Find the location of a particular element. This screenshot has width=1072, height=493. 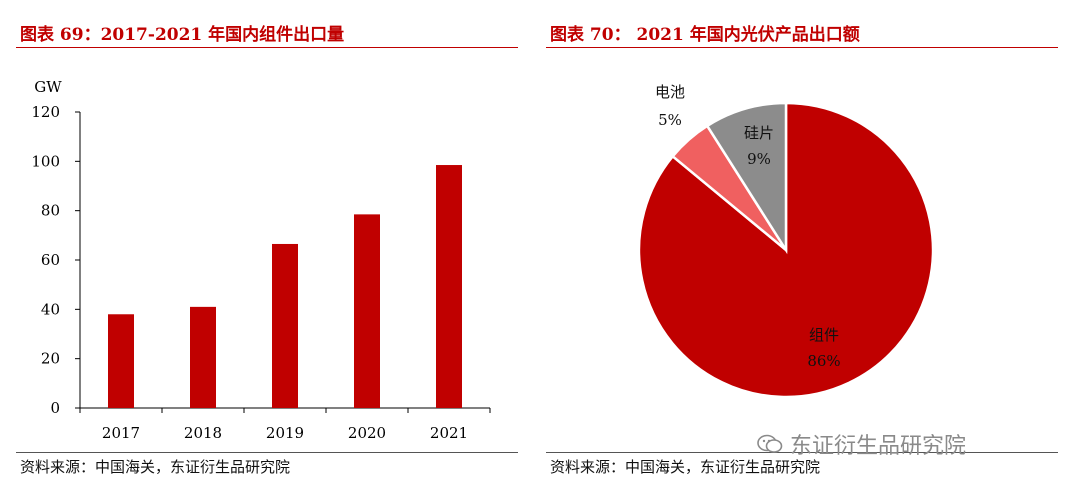

y-tick-label: 40 is located at coordinates (50, 309).